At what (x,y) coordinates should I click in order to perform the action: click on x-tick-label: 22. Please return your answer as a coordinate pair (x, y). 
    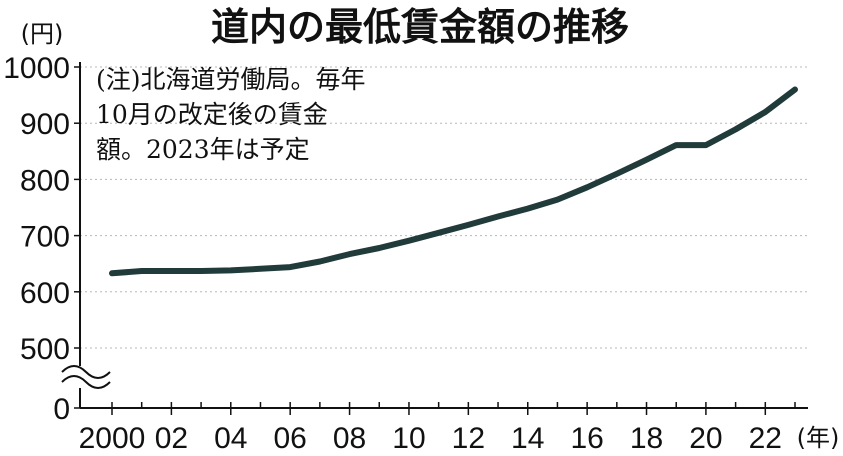
    Looking at the image, I should click on (765, 438).